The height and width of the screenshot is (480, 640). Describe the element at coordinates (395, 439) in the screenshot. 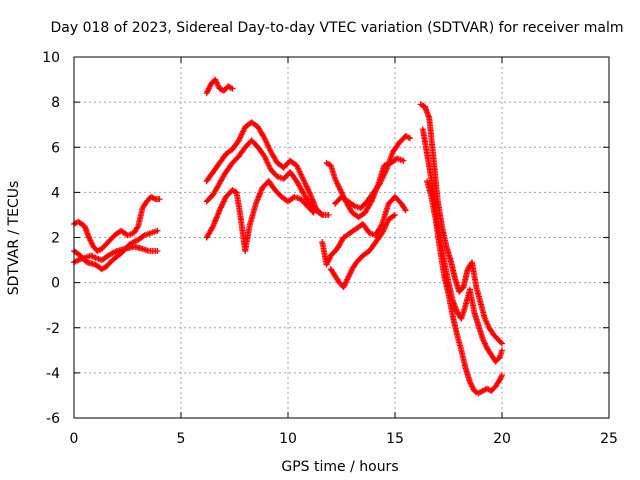

I see `x-tick-label: 15` at that location.